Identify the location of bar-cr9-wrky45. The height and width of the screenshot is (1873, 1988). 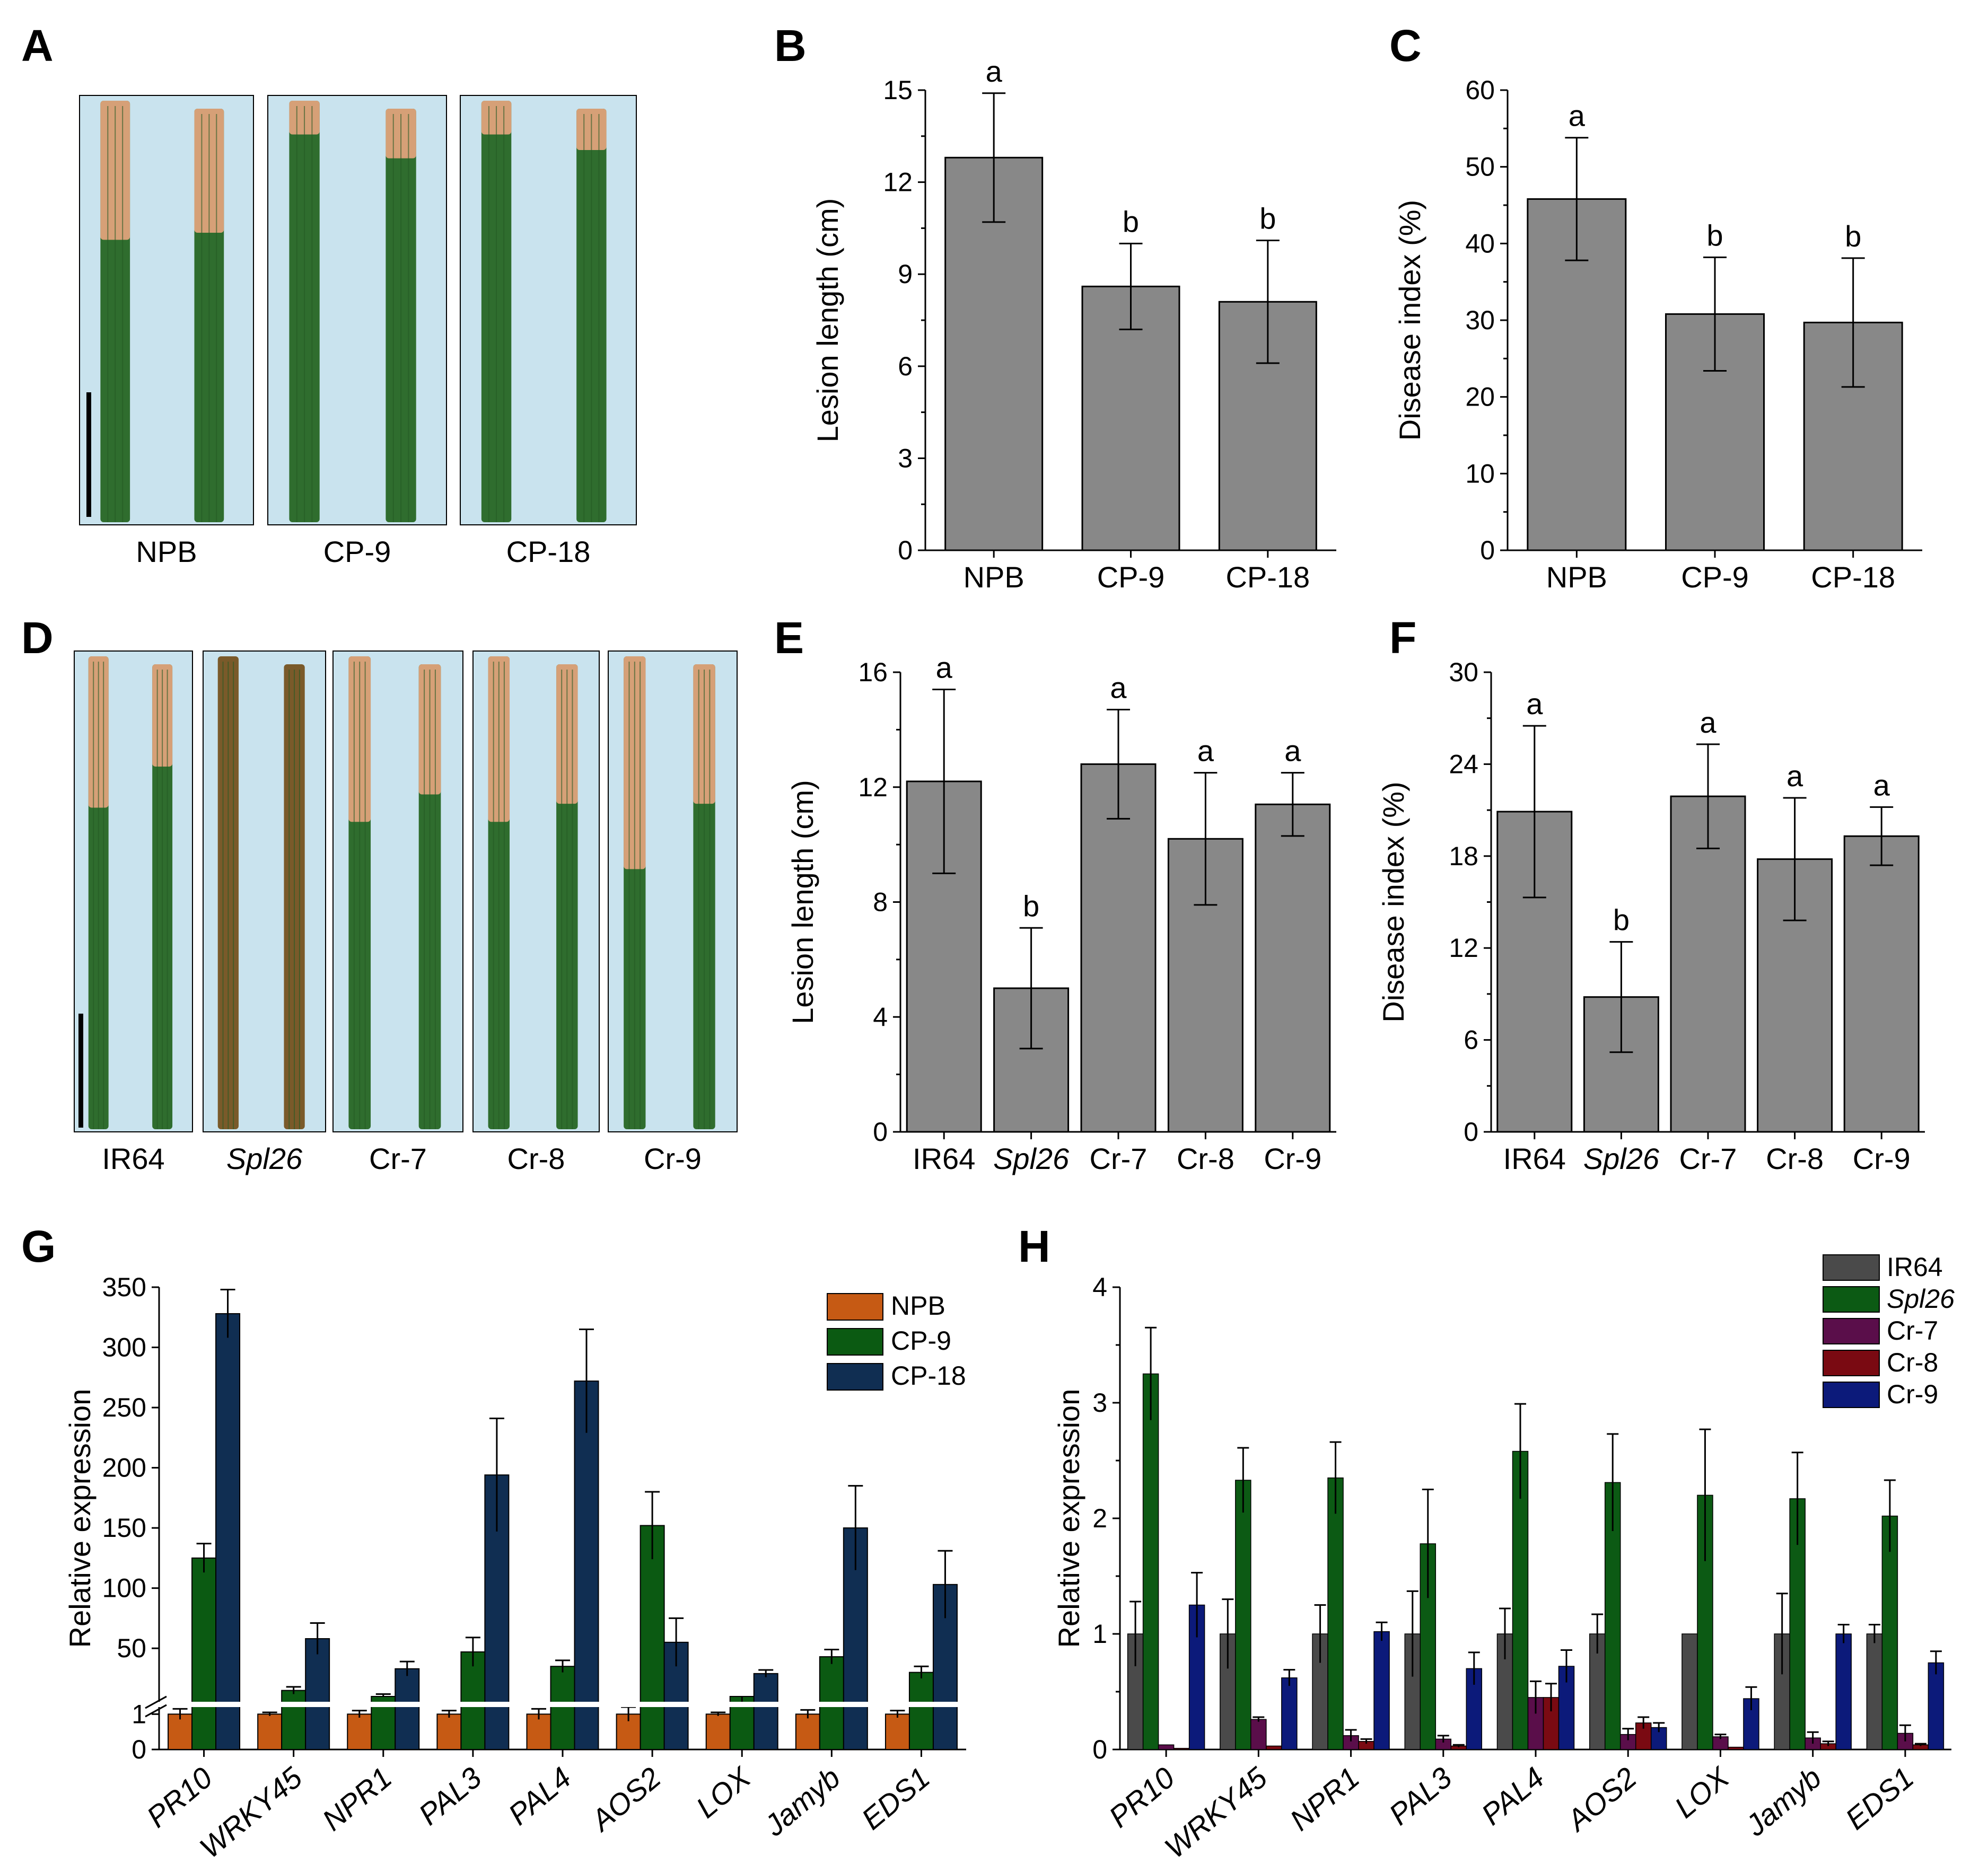
(1290, 1714).